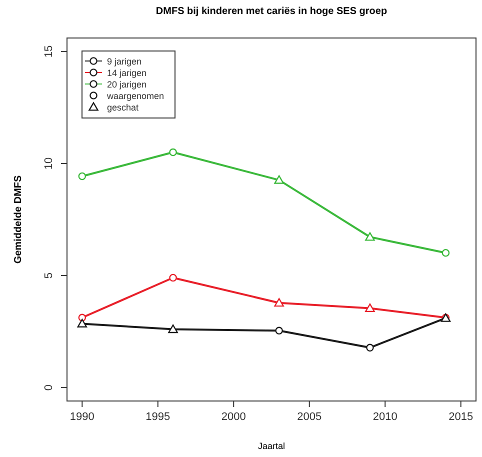  What do you see at coordinates (123, 107) in the screenshot?
I see `legend-label: geschat` at bounding box center [123, 107].